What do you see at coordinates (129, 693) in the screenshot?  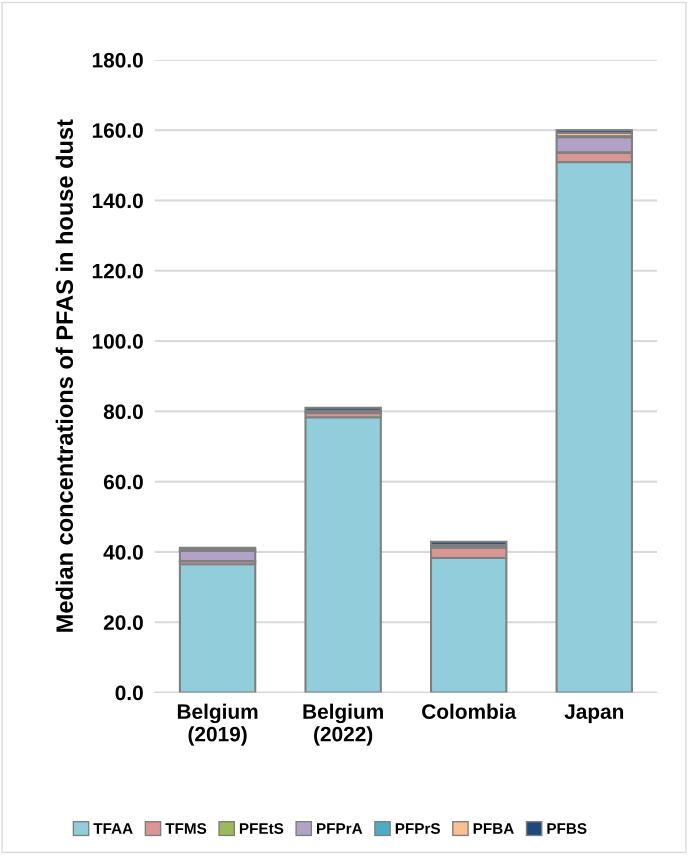 I see `y-tick-label: 0.0` at bounding box center [129, 693].